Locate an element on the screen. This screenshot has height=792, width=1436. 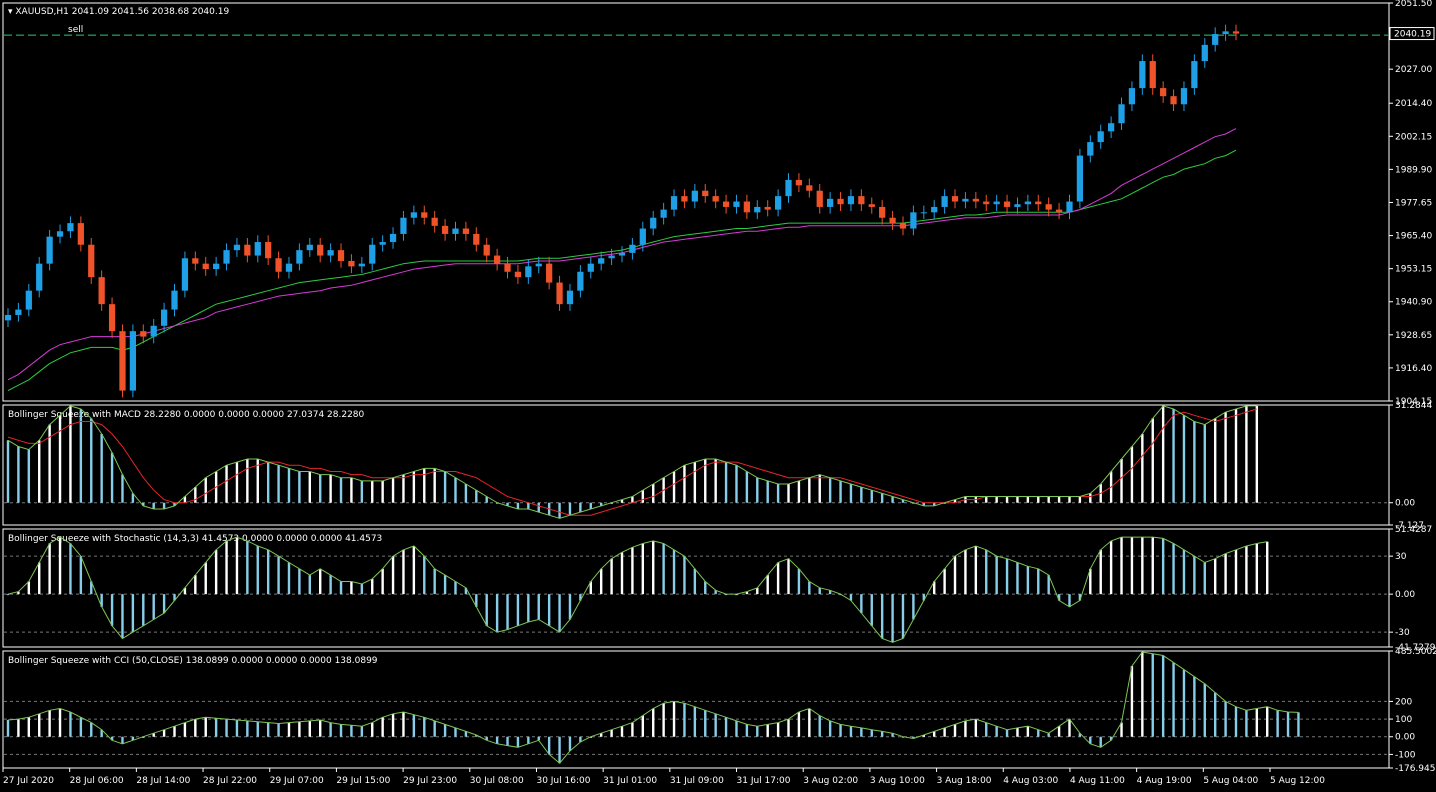
time-tick-label-2: 28 Jul 14:00 is located at coordinates (163, 781).